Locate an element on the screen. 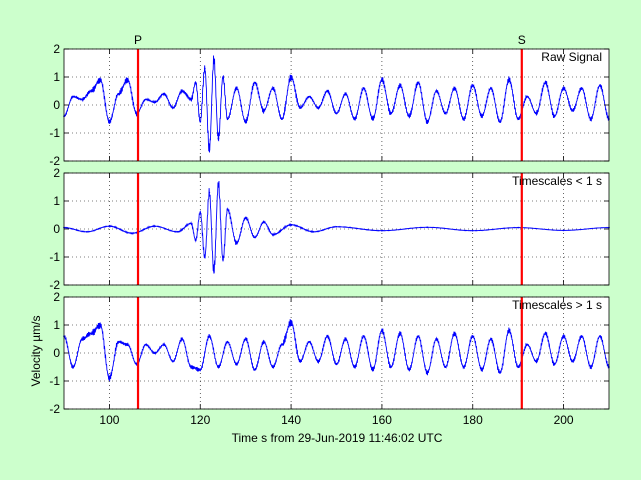 The height and width of the screenshot is (480, 641). y-axis-label: Velocity µm/s is located at coordinates (36, 351).